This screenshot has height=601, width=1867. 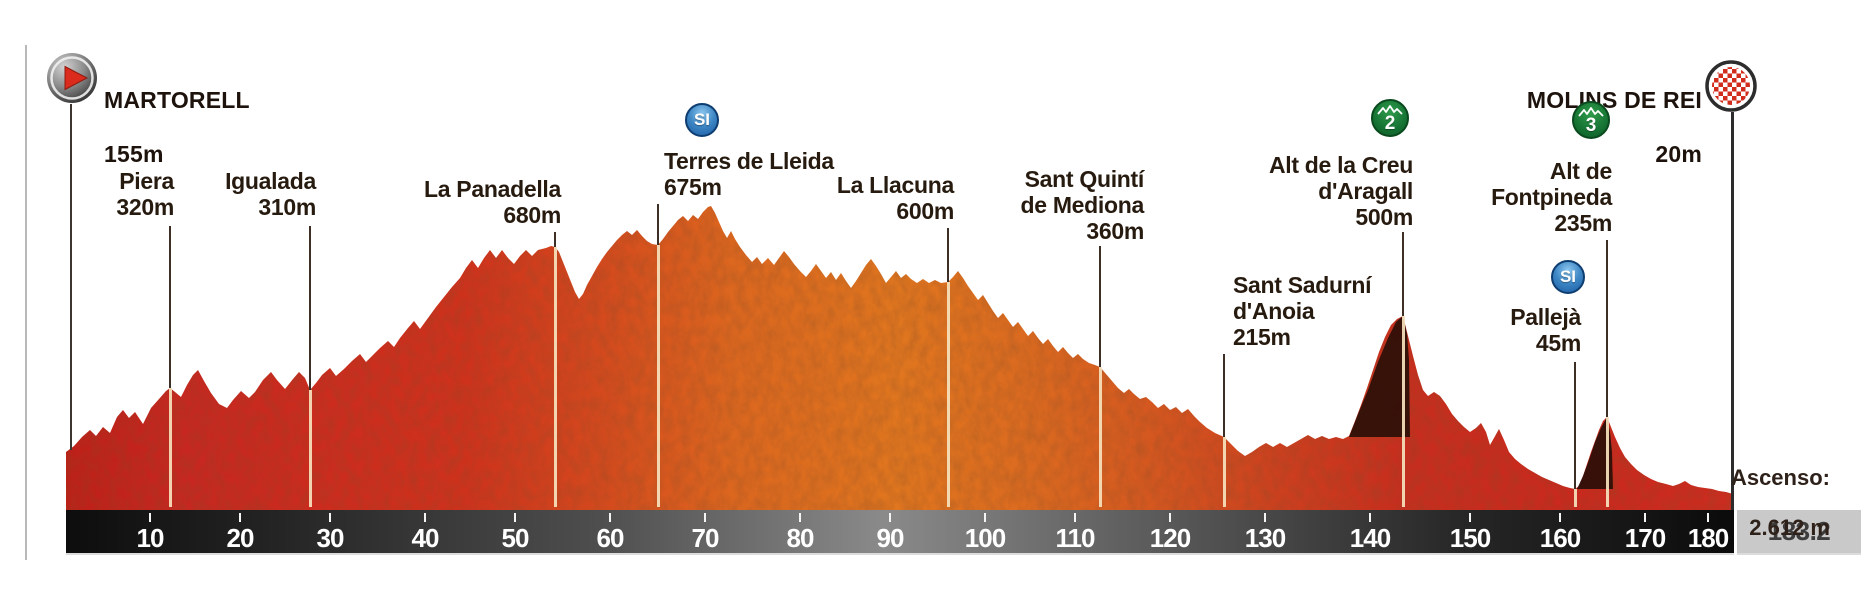 I want to click on axis-tick-label: 110, so click(x=1075, y=538).